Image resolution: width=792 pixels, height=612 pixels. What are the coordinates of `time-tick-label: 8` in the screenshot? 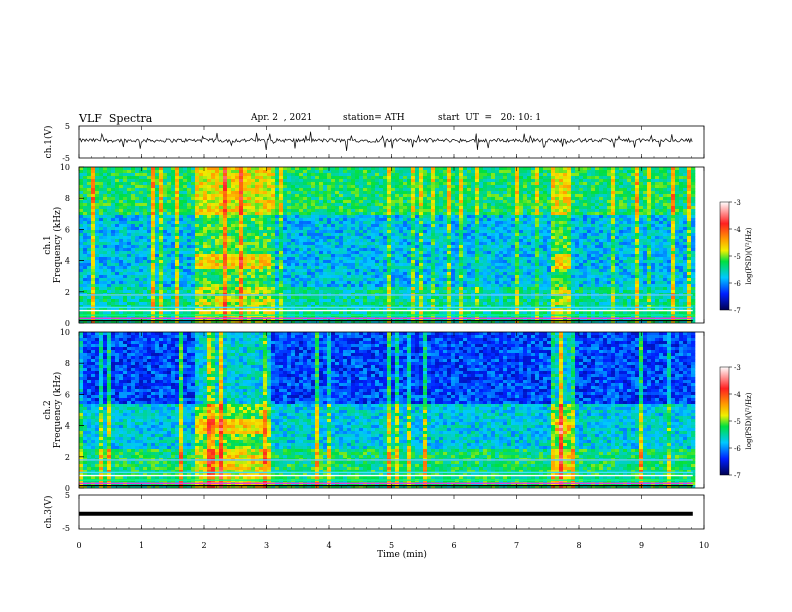 It's located at (578, 545).